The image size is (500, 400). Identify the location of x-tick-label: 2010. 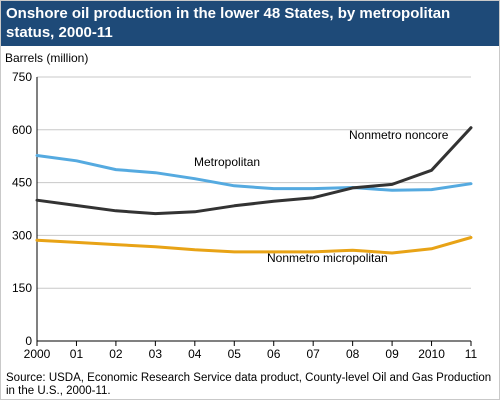
(431, 354).